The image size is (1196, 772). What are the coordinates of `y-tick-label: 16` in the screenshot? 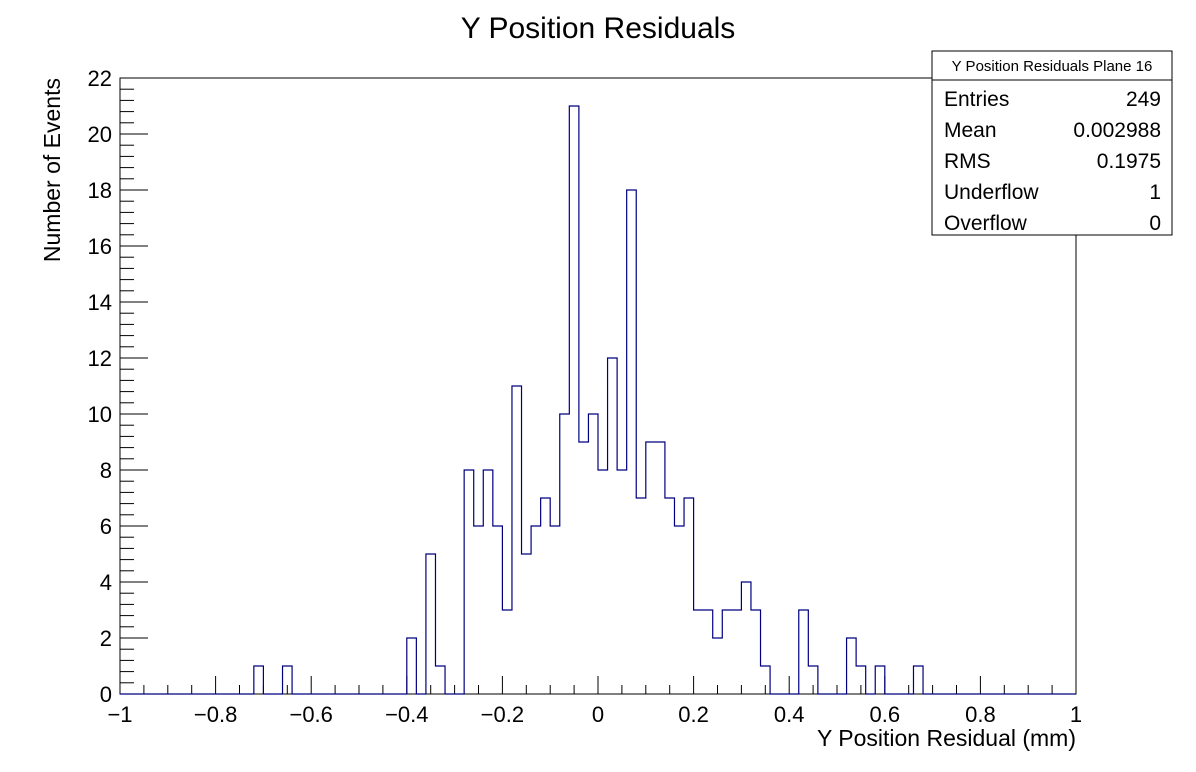 It's located at (100, 246).